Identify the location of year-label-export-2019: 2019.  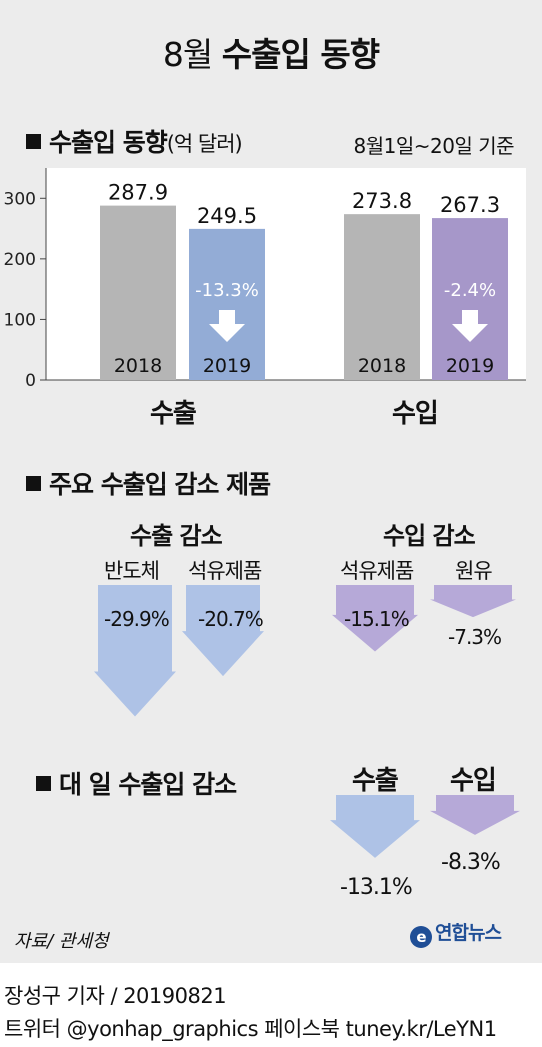
(227, 366).